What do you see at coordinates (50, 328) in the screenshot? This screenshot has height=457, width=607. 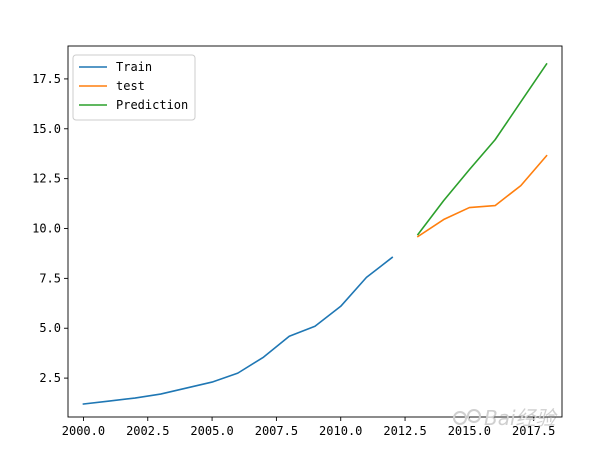 I see `y-tick-label: 5.0` at bounding box center [50, 328].